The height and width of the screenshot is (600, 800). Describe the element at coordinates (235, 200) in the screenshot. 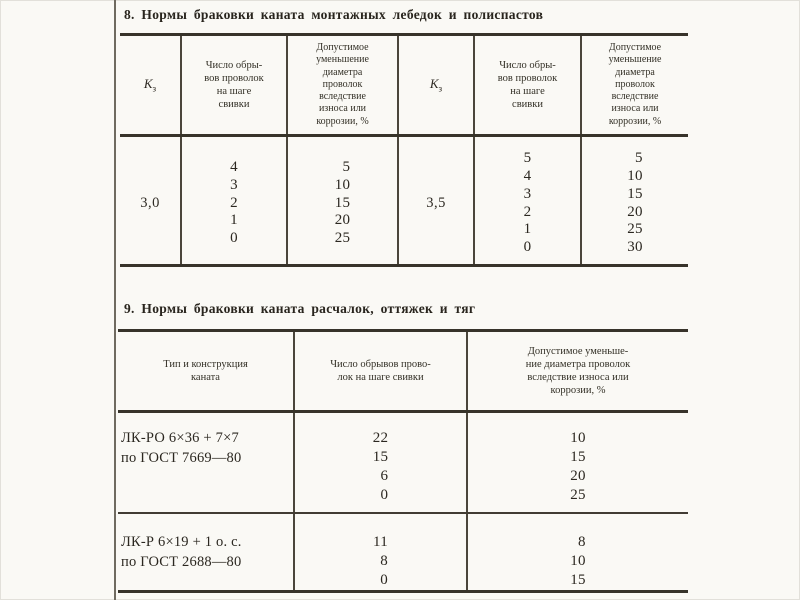

I see `breaks-values-left: 4 3 2 1 0` at that location.